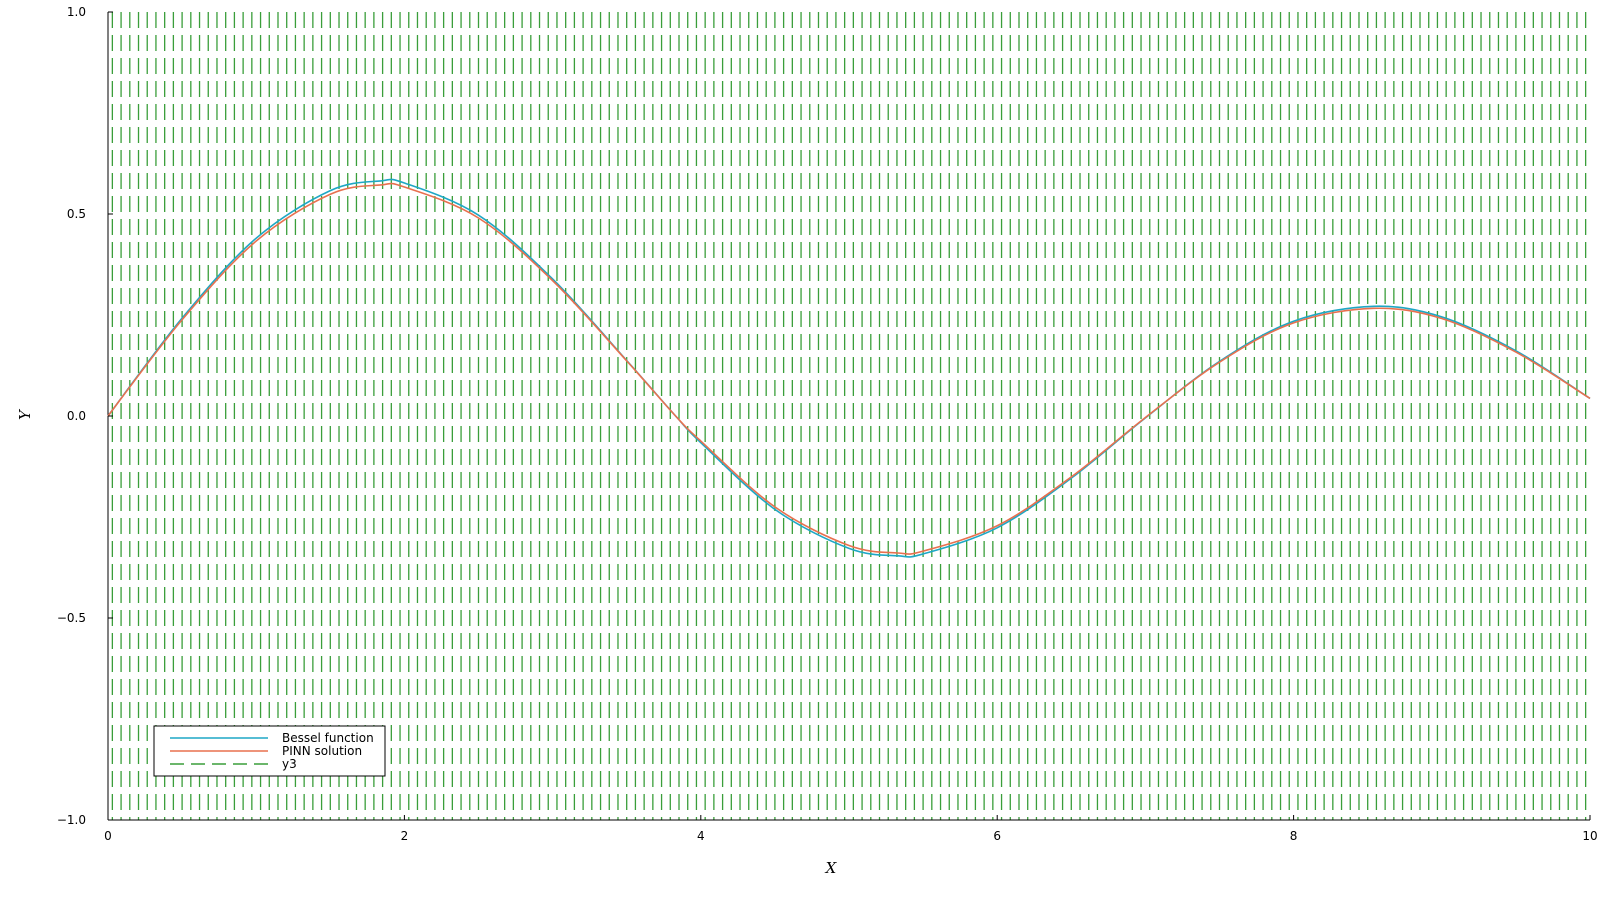 The height and width of the screenshot is (900, 1600). What do you see at coordinates (76, 416) in the screenshot?
I see `y-tick-label: 0.0` at bounding box center [76, 416].